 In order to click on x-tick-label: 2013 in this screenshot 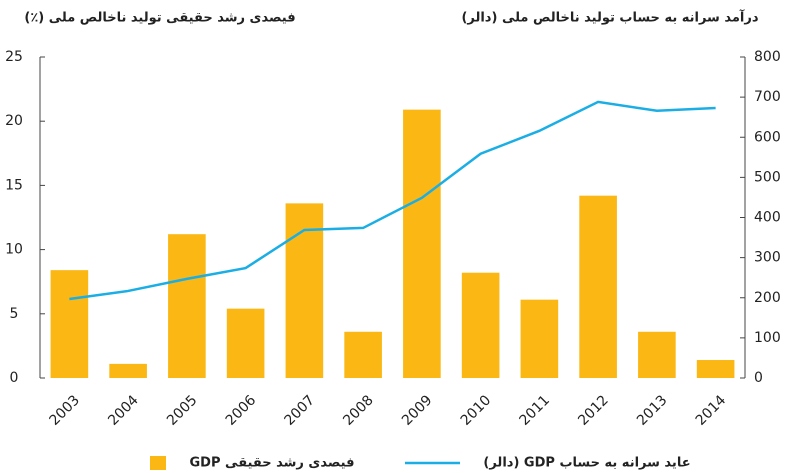, I will do `click(652, 410)`.